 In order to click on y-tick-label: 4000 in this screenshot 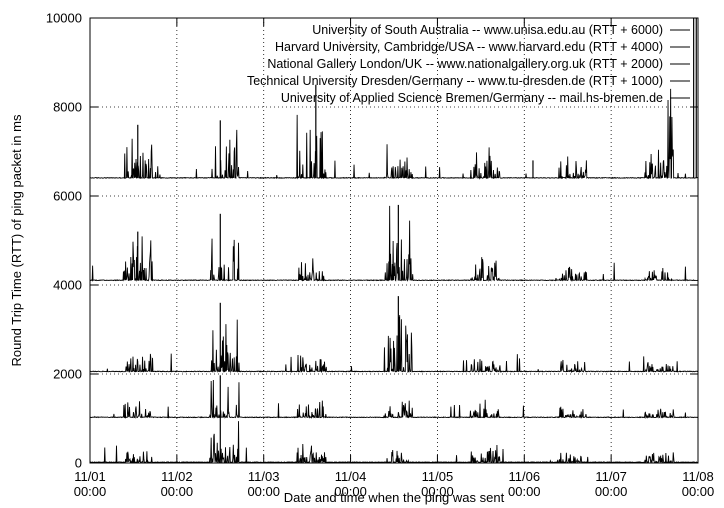, I will do `click(67, 285)`.